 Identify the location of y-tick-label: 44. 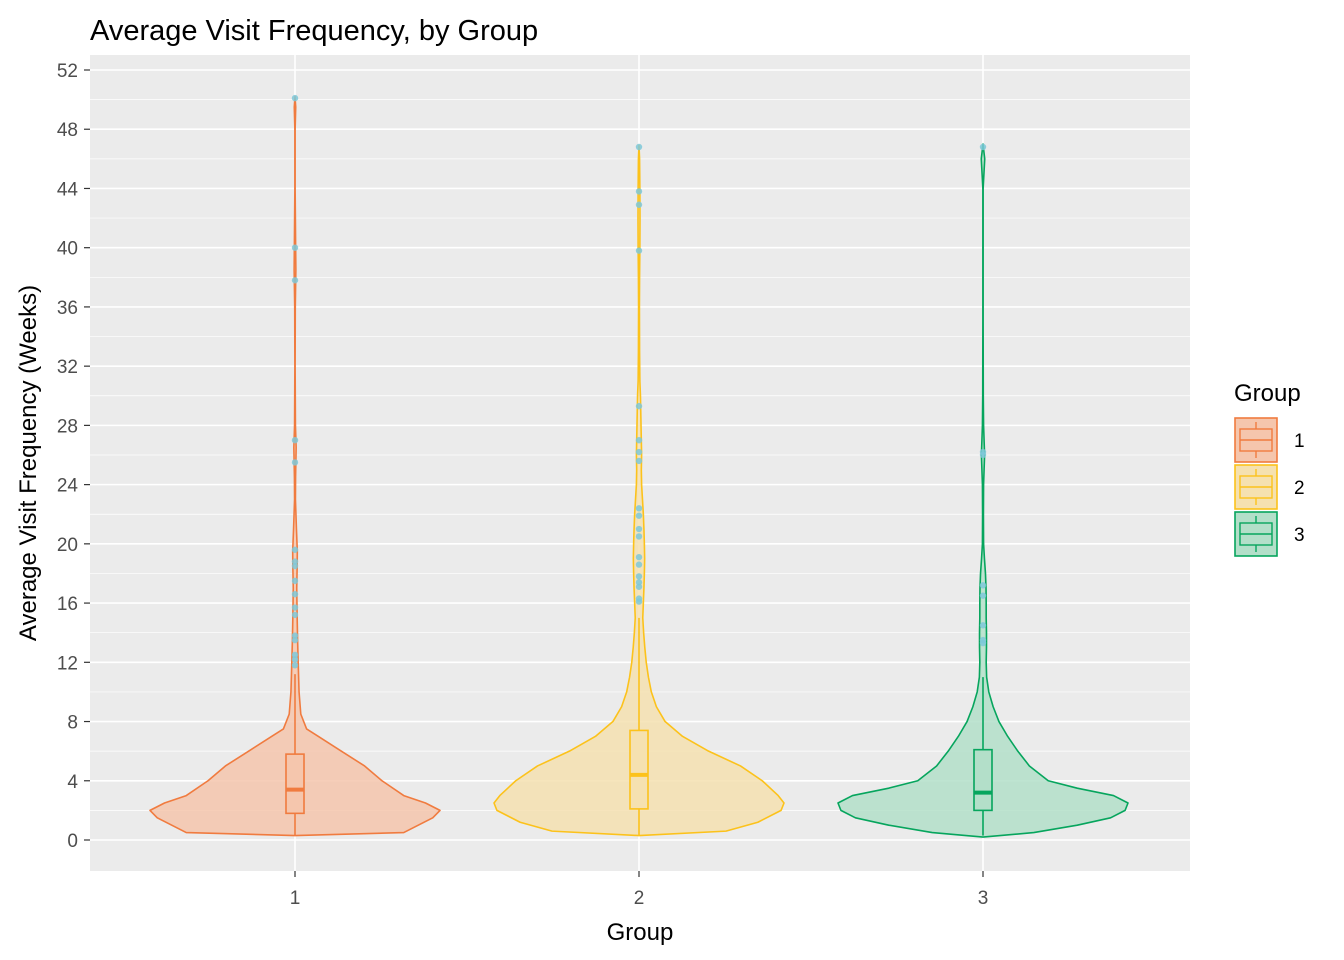
(68, 189).